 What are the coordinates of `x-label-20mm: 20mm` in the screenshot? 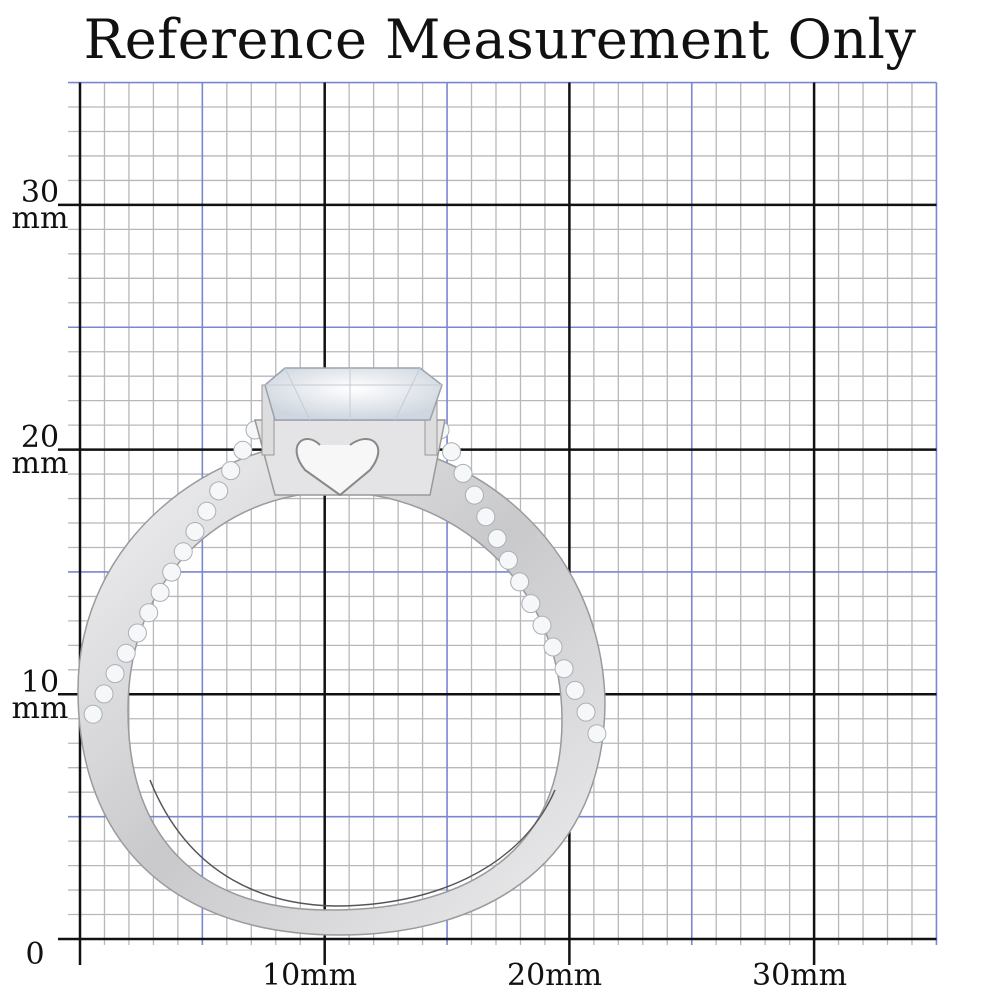 It's located at (555, 975).